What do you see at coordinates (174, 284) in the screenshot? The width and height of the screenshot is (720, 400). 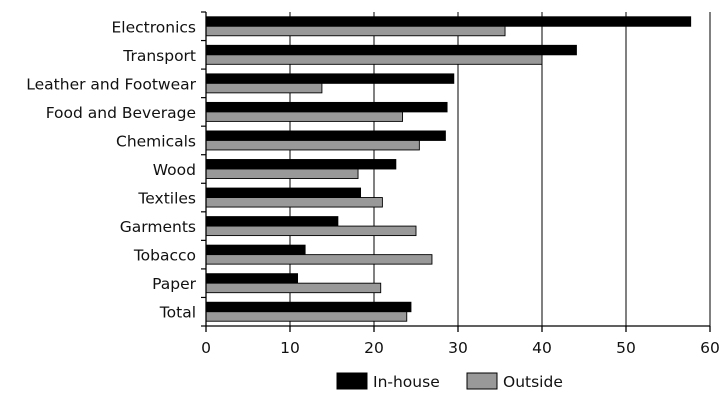 I see `category-label: Paper` at bounding box center [174, 284].